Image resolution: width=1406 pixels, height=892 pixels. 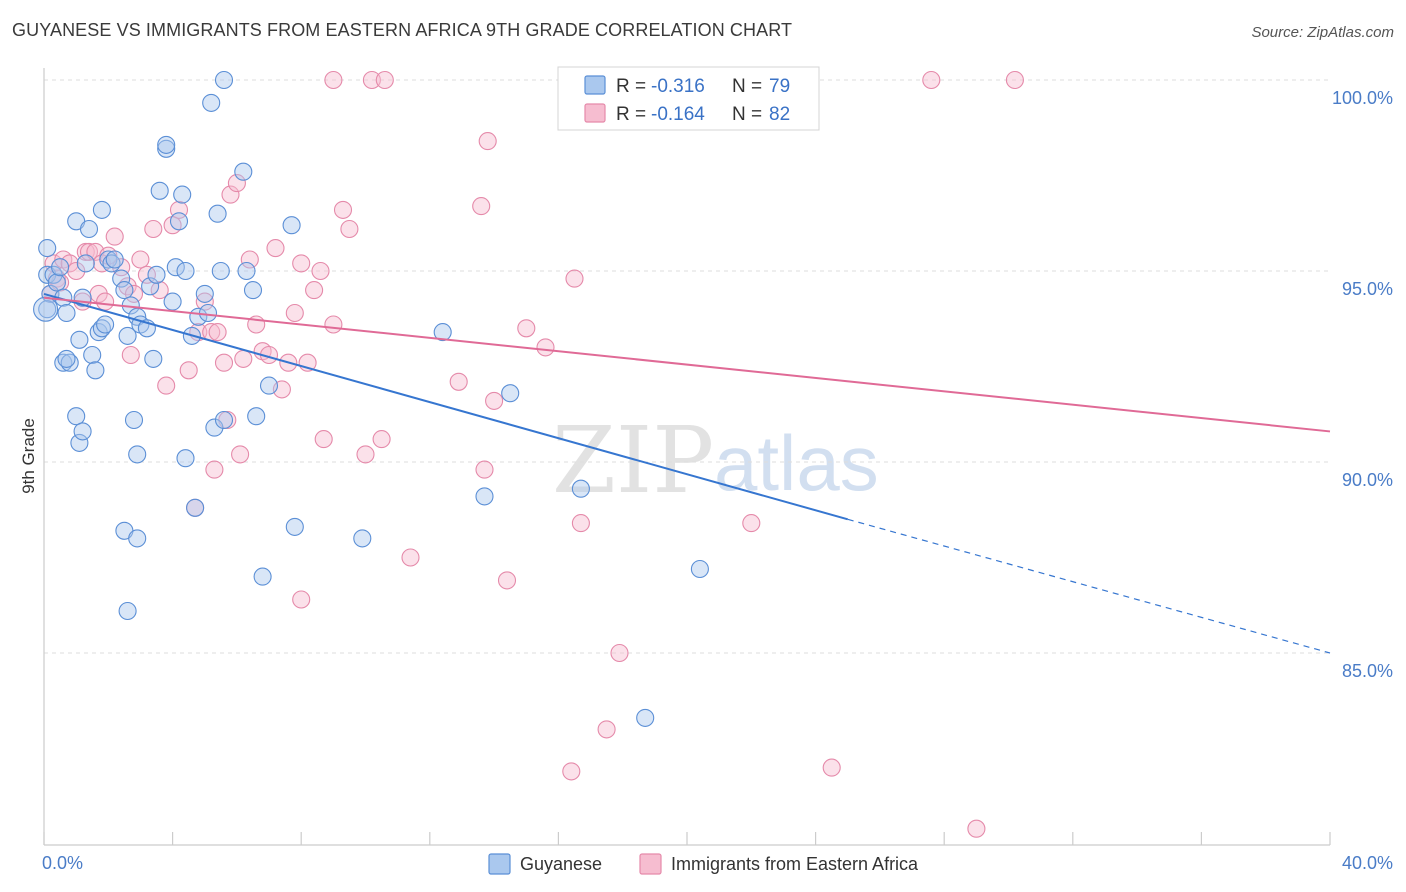 I want to click on watermark-atlas: atlas, so click(x=796, y=463).